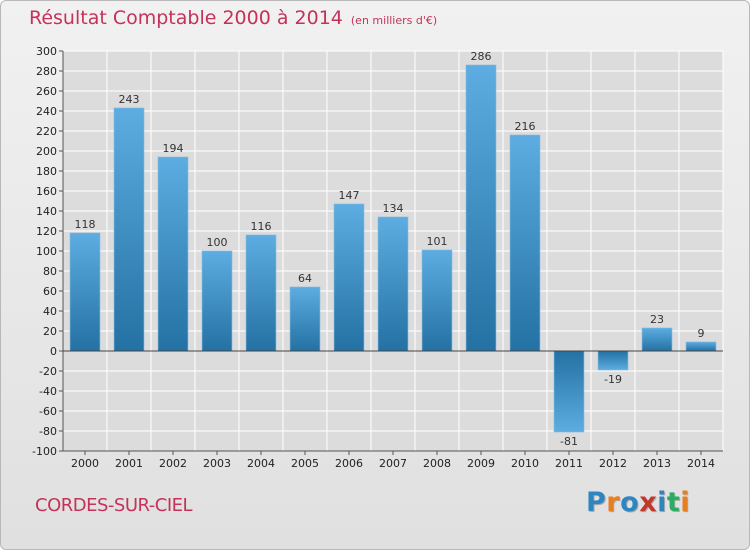 This screenshot has width=750, height=550. I want to click on bar-2006, so click(349, 277).